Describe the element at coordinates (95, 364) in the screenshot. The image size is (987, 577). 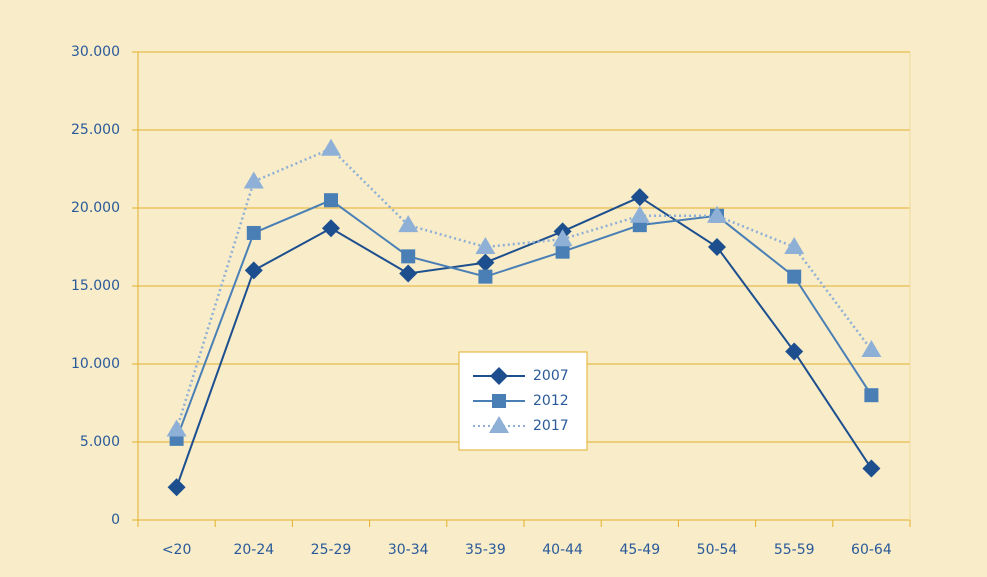
I see `y-tick-label: 10.000` at that location.